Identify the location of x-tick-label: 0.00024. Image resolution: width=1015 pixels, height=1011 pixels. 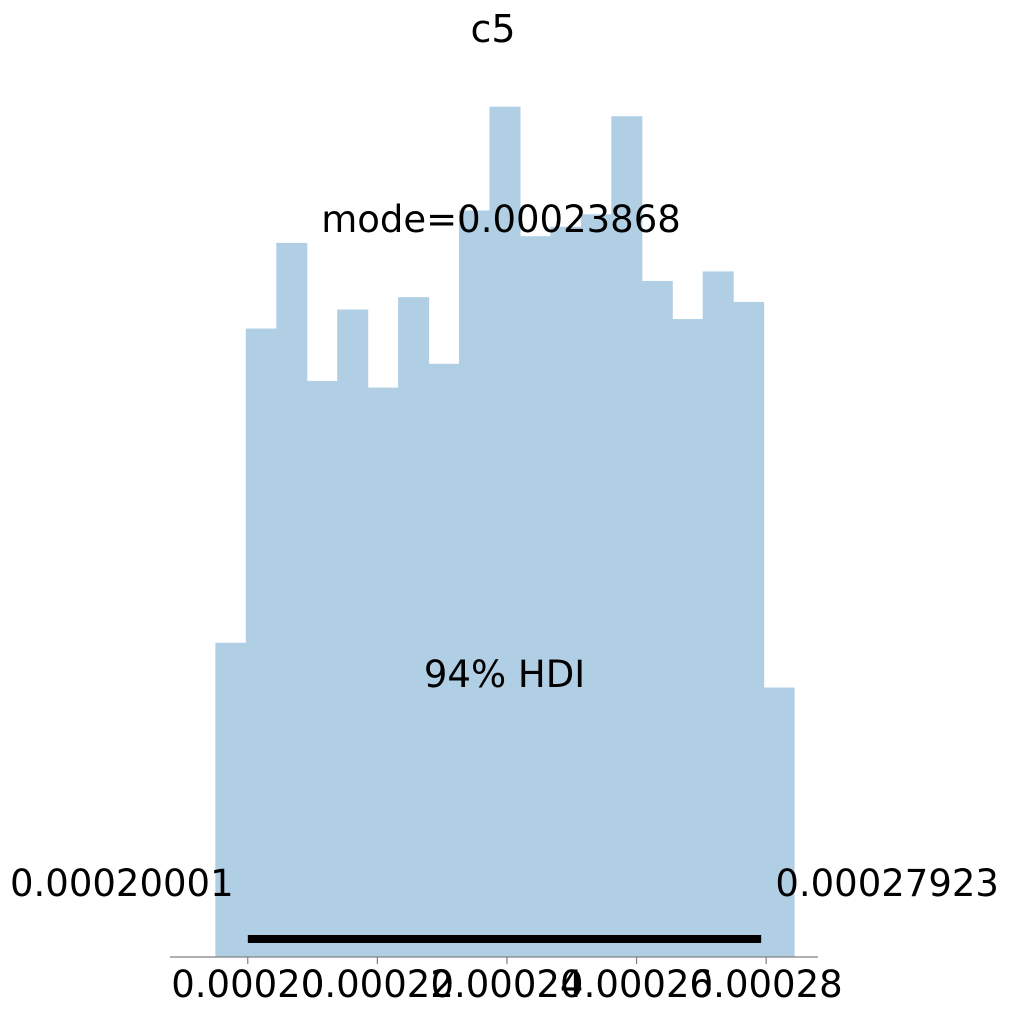
(506, 984).